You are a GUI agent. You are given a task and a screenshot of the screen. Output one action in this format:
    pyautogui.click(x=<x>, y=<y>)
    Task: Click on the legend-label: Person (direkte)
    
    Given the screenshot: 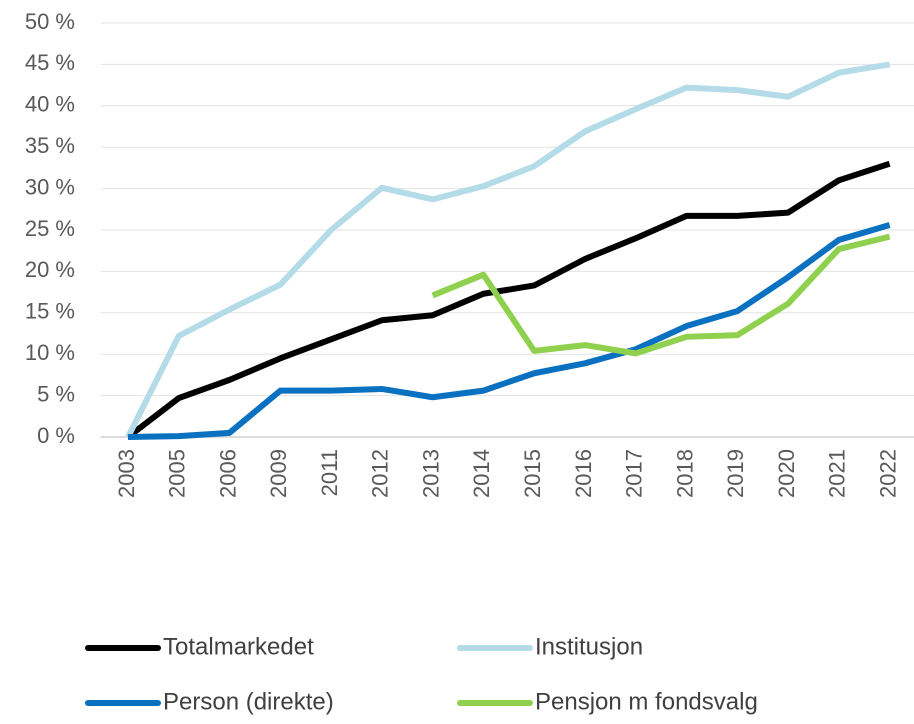 What is the action you would take?
    pyautogui.click(x=248, y=701)
    